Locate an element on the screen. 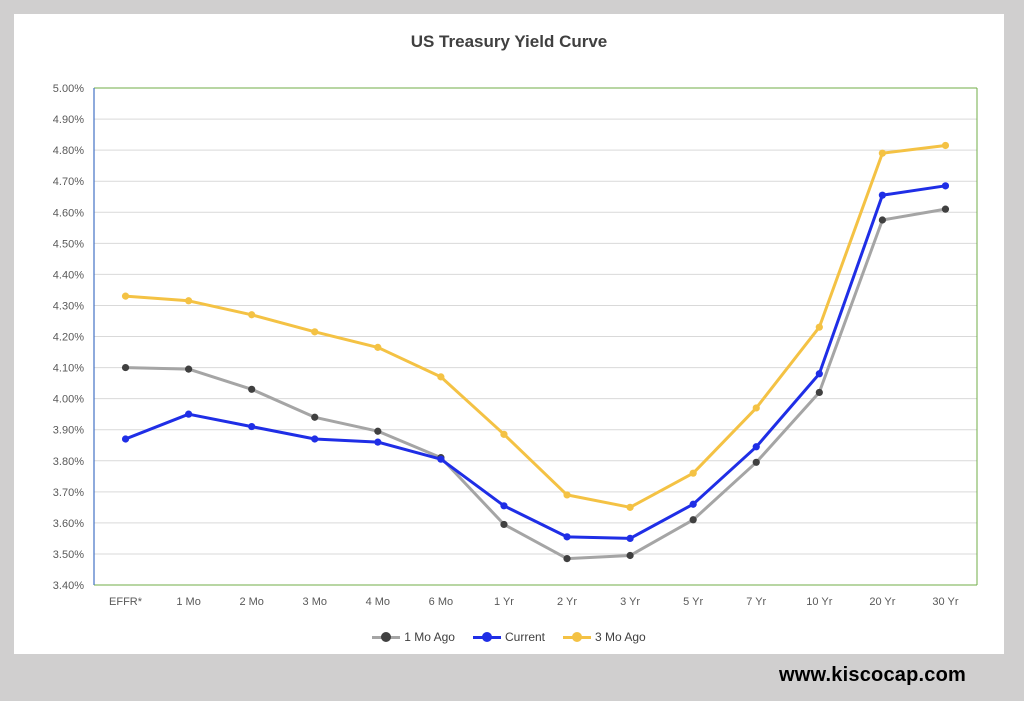 The height and width of the screenshot is (701, 1024). y-tick-label: 3.70% is located at coordinates (68, 493).